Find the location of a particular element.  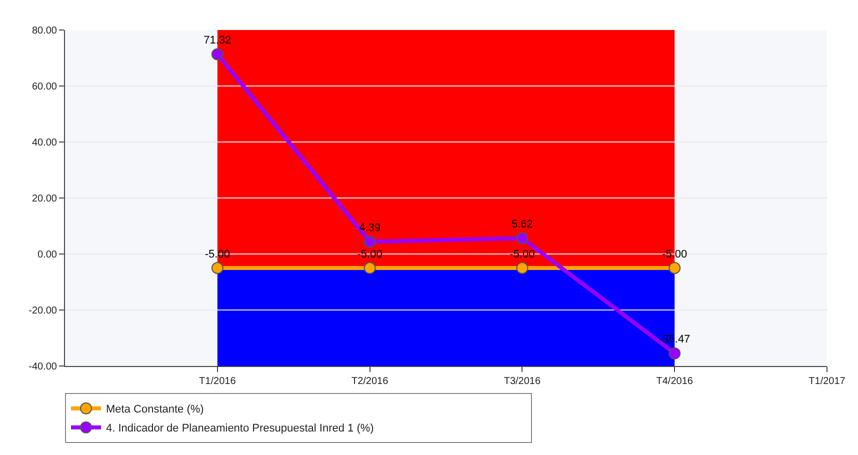

y-tick-label: 40.00 is located at coordinates (45, 143).